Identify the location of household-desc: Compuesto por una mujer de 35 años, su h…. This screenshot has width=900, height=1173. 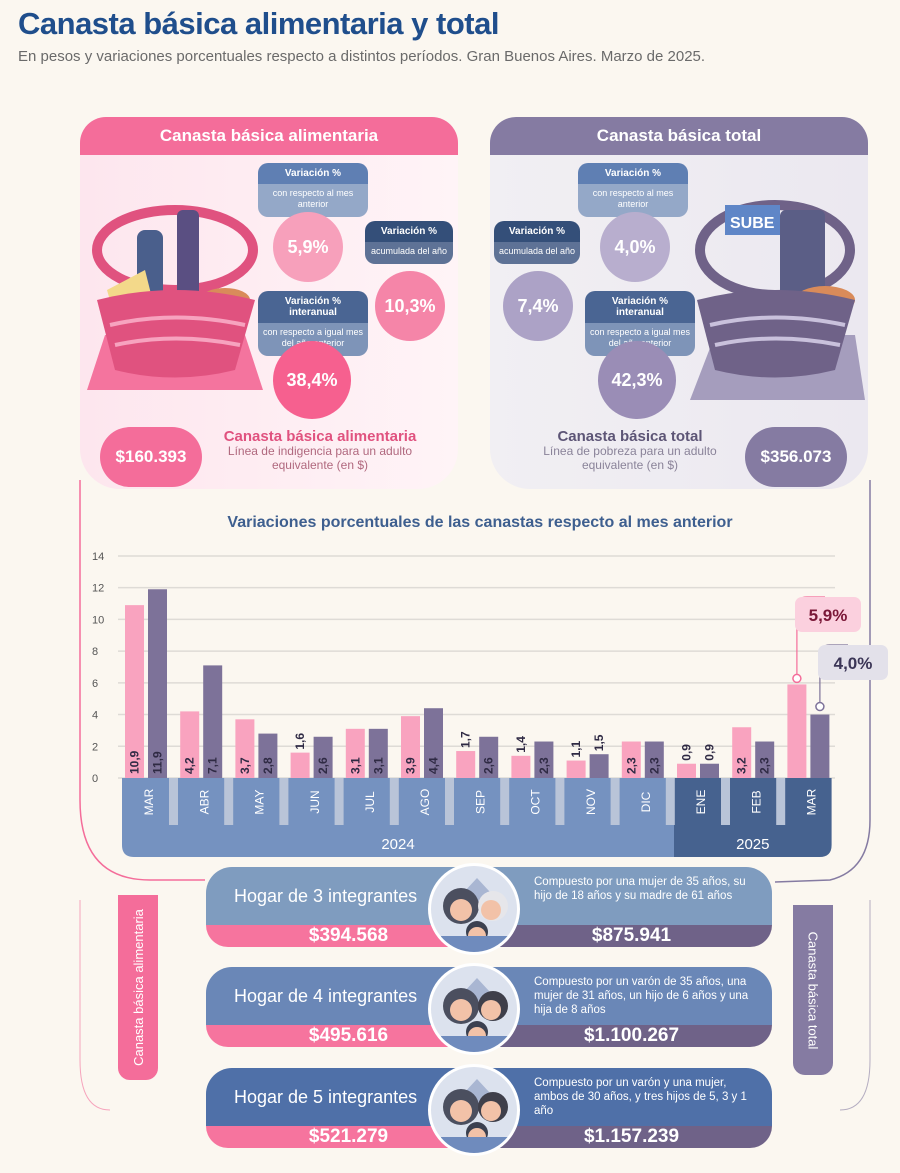
(640, 889).